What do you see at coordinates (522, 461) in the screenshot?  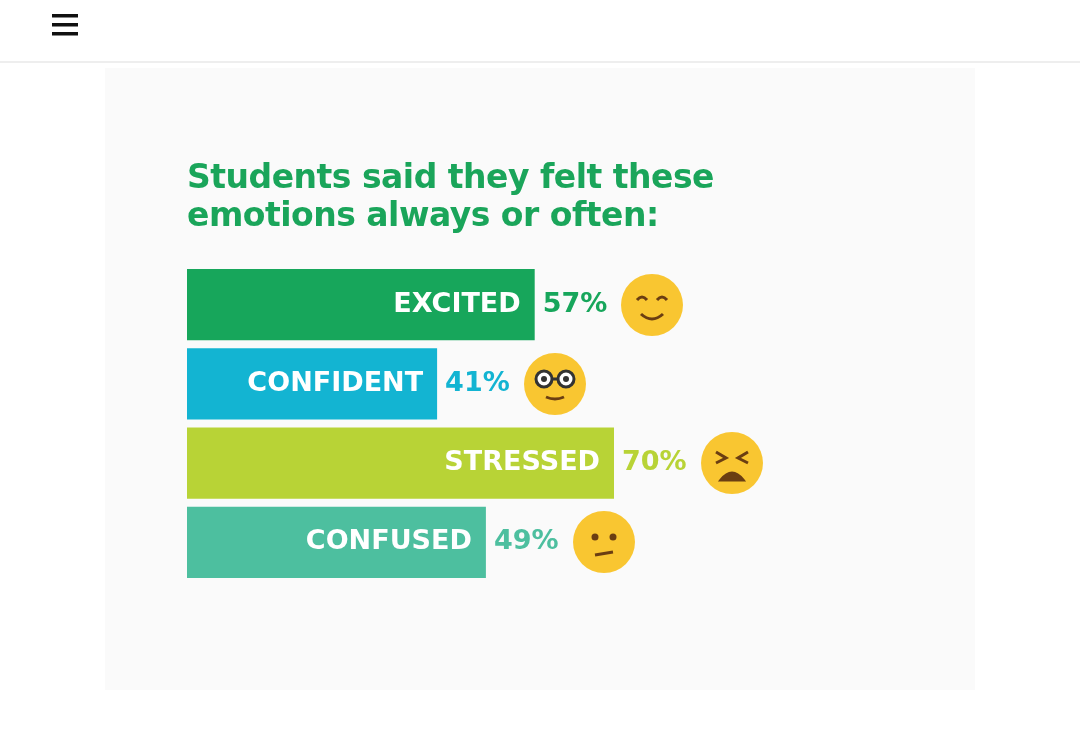 I see `y-tick-label: STRESSED` at bounding box center [522, 461].